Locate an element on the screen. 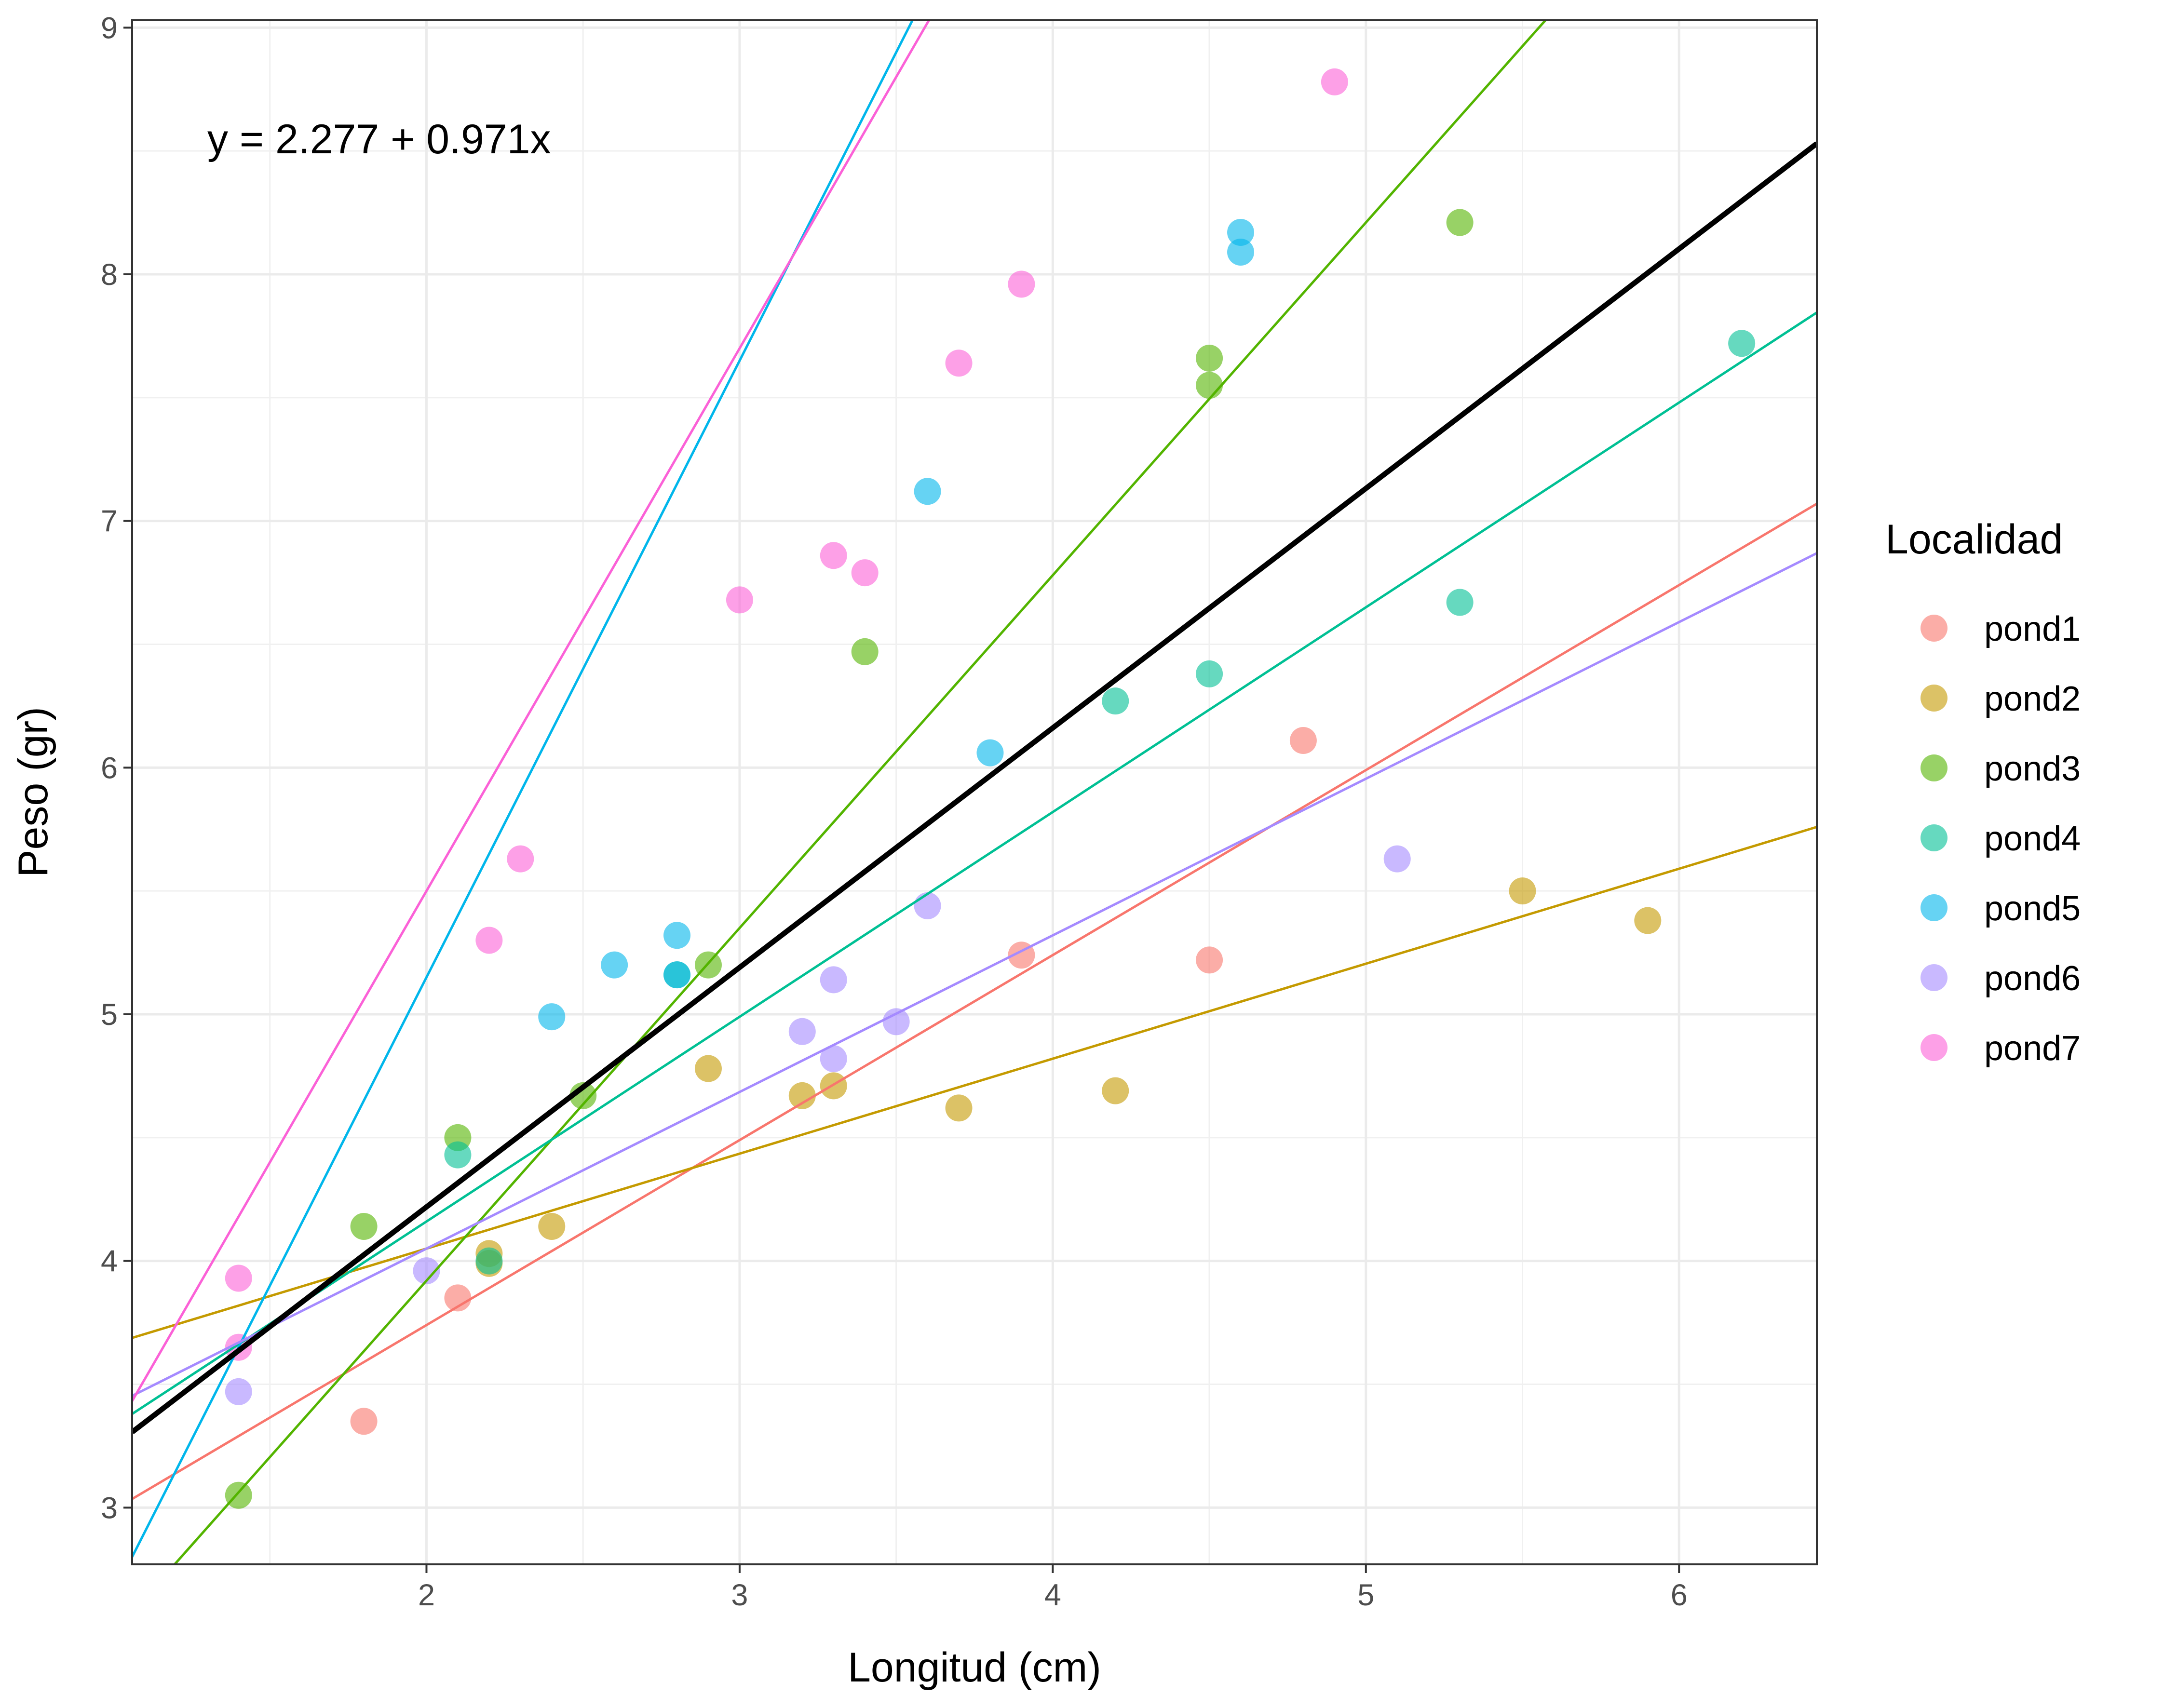  y-tick-label: 4 is located at coordinates (109, 1261).